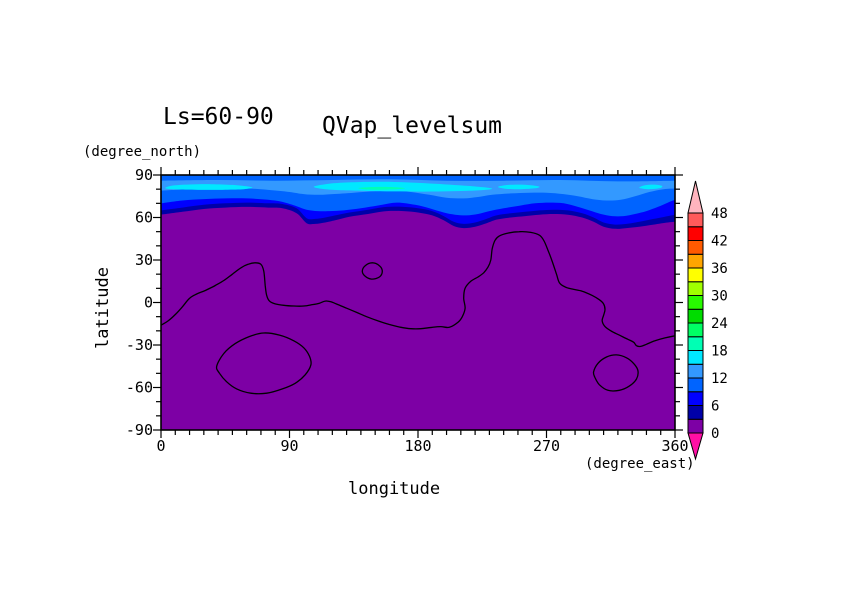  What do you see at coordinates (615, 373) in the screenshot?
I see `contour-closed-contour-small-southeast` at bounding box center [615, 373].